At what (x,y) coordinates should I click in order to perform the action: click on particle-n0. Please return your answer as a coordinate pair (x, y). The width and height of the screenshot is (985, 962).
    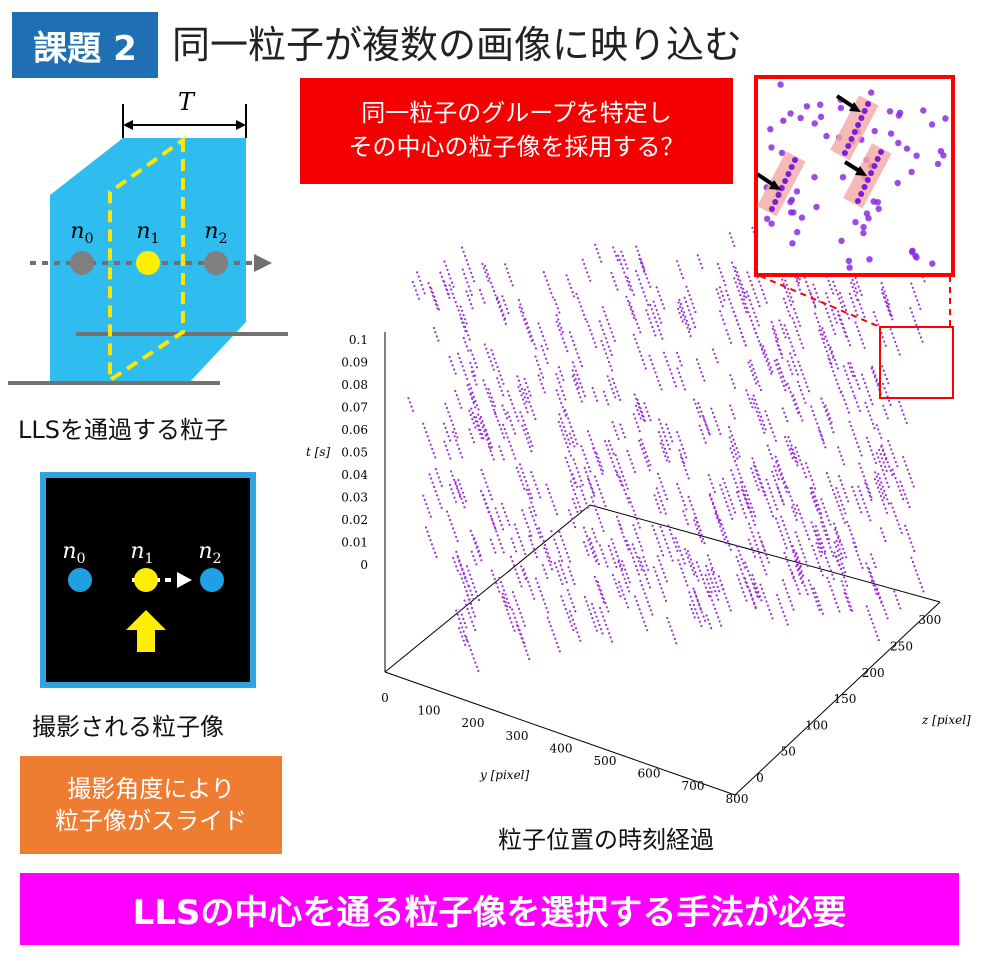
    Looking at the image, I should click on (82, 263).